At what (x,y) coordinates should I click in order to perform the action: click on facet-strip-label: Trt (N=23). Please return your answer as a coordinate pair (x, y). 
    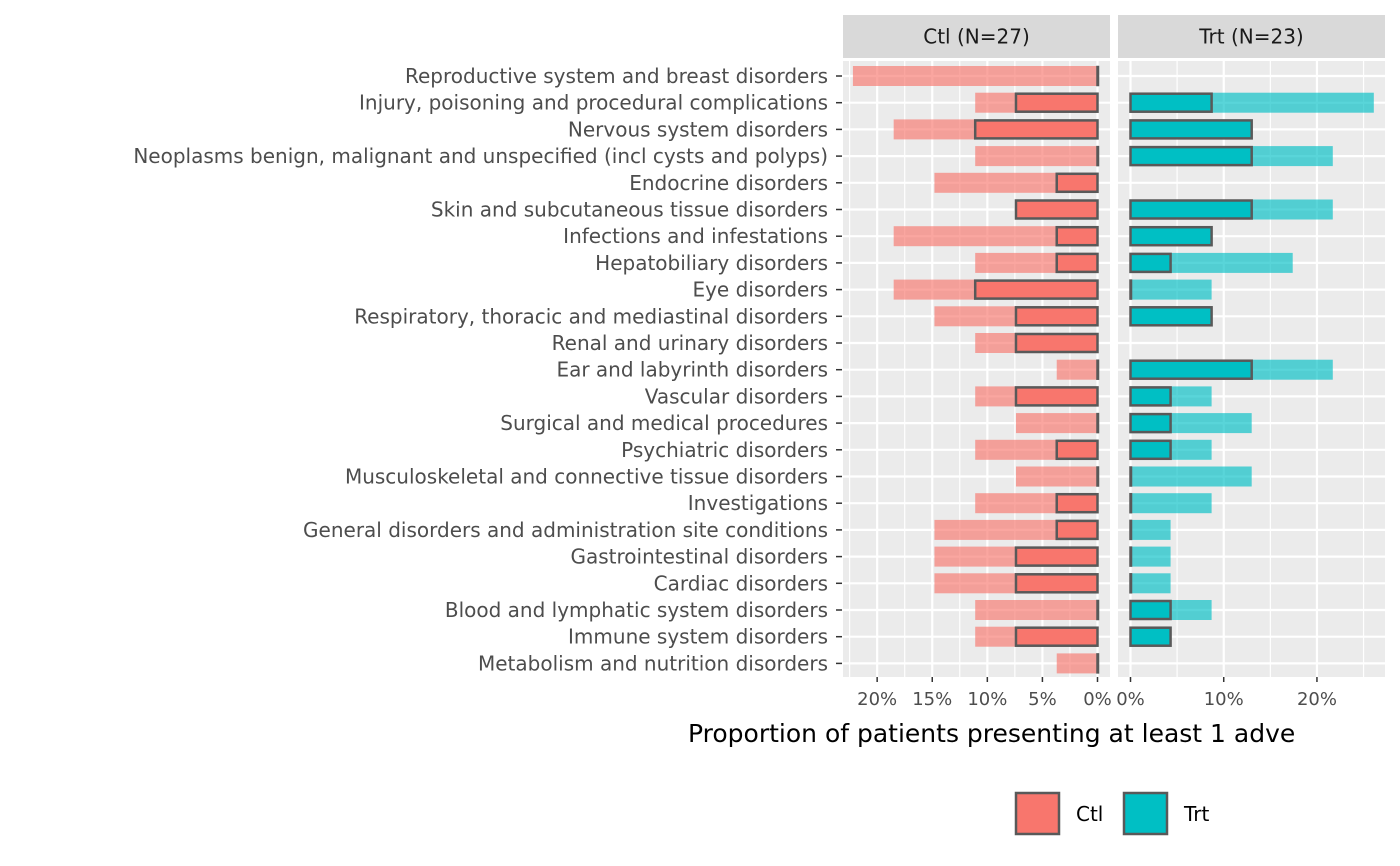
    Looking at the image, I should click on (1250, 37).